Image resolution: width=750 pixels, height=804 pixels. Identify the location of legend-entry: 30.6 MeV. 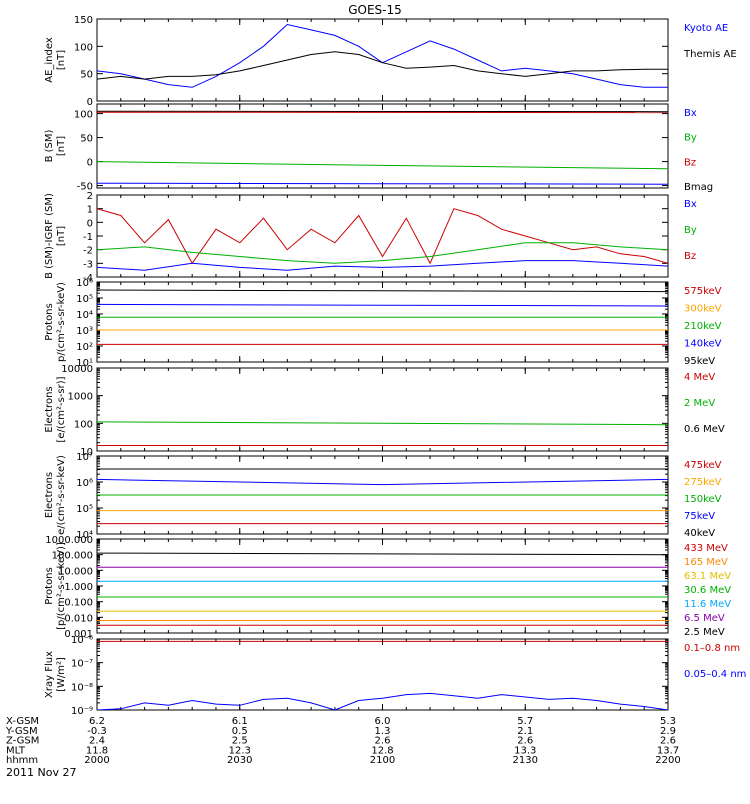
(707, 590).